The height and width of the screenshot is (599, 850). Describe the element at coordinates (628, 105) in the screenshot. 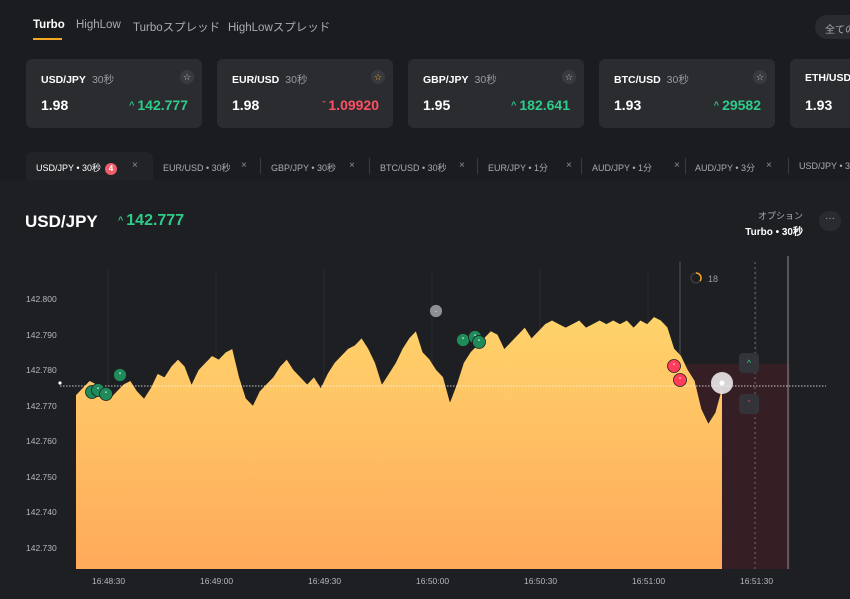

I see `card-payout: 1.93` at that location.